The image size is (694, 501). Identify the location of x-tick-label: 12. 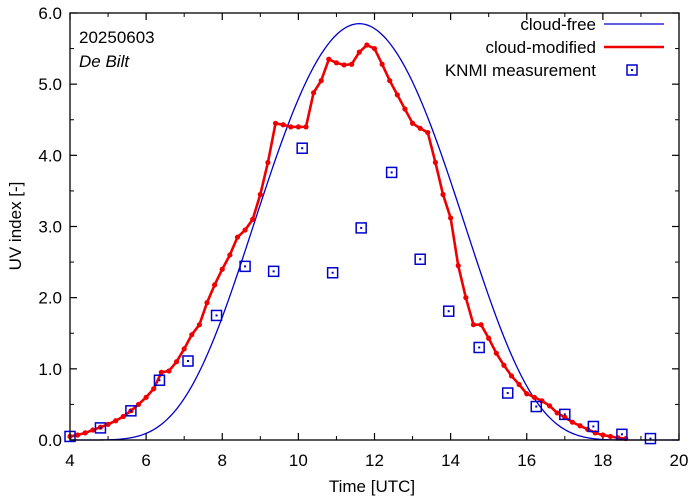
(374, 460).